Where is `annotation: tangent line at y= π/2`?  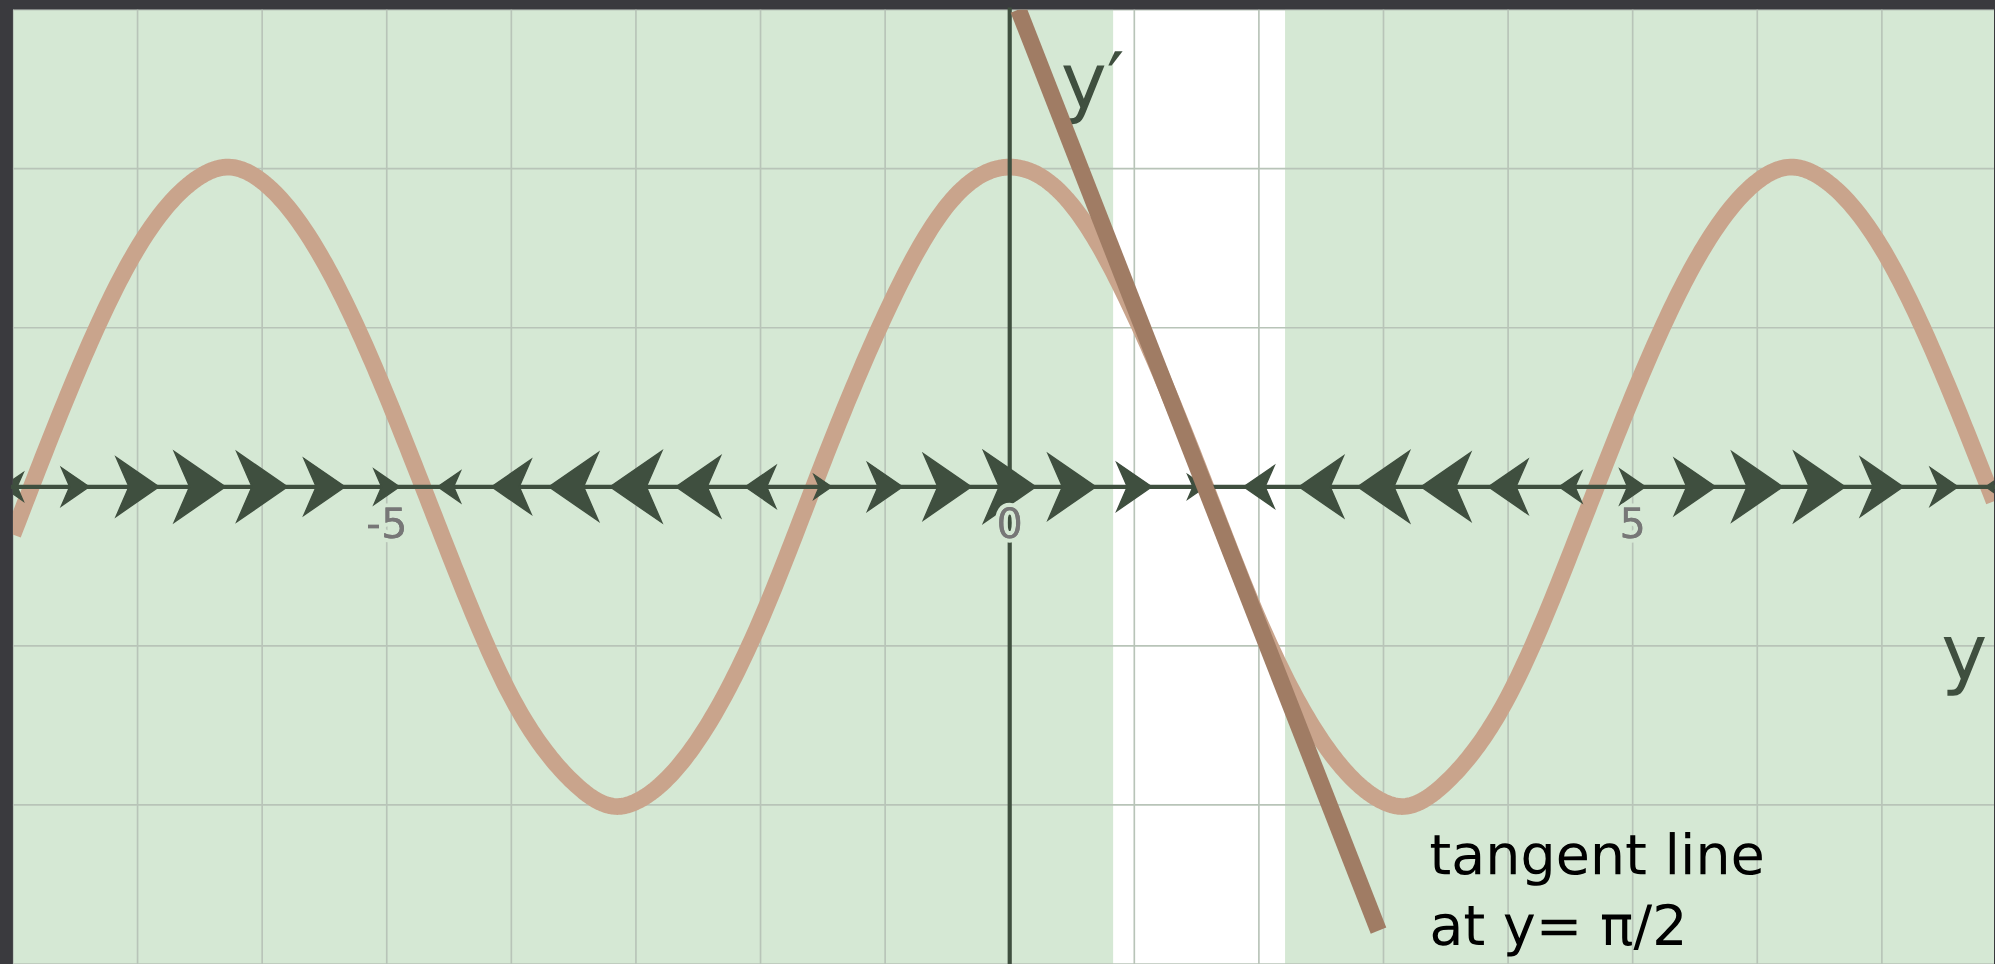 annotation: tangent line at y= π/2 is located at coordinates (1596, 894).